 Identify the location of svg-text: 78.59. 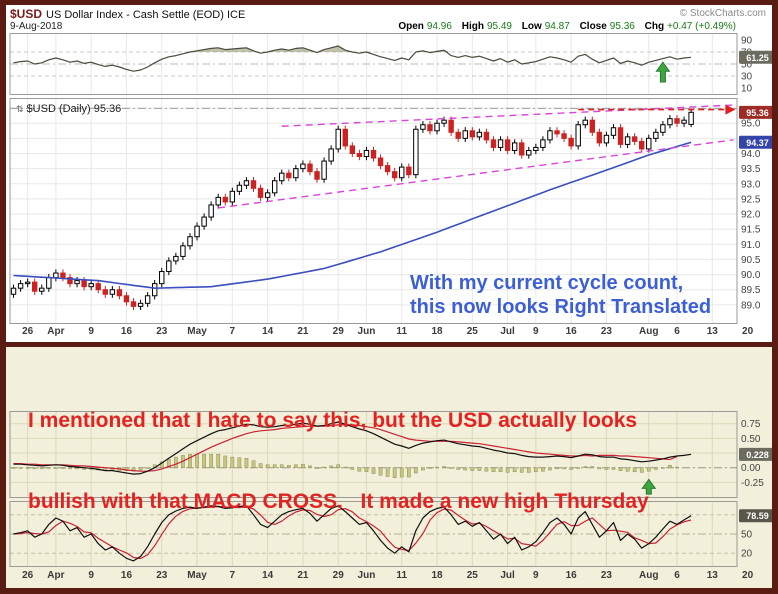
(757, 516).